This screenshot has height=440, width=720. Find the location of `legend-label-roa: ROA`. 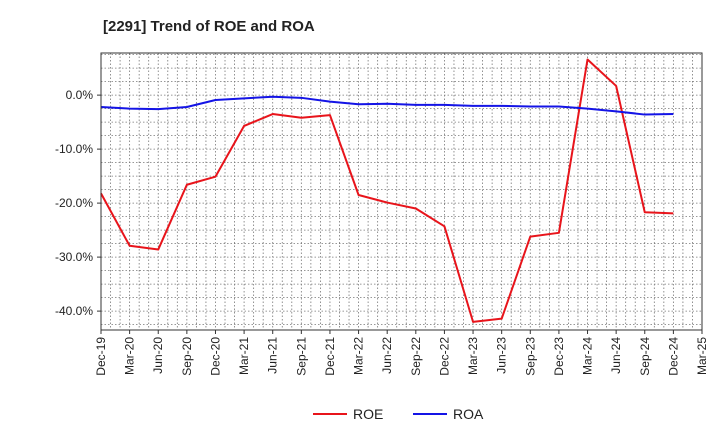

legend-label-roa: ROA is located at coordinates (468, 414).